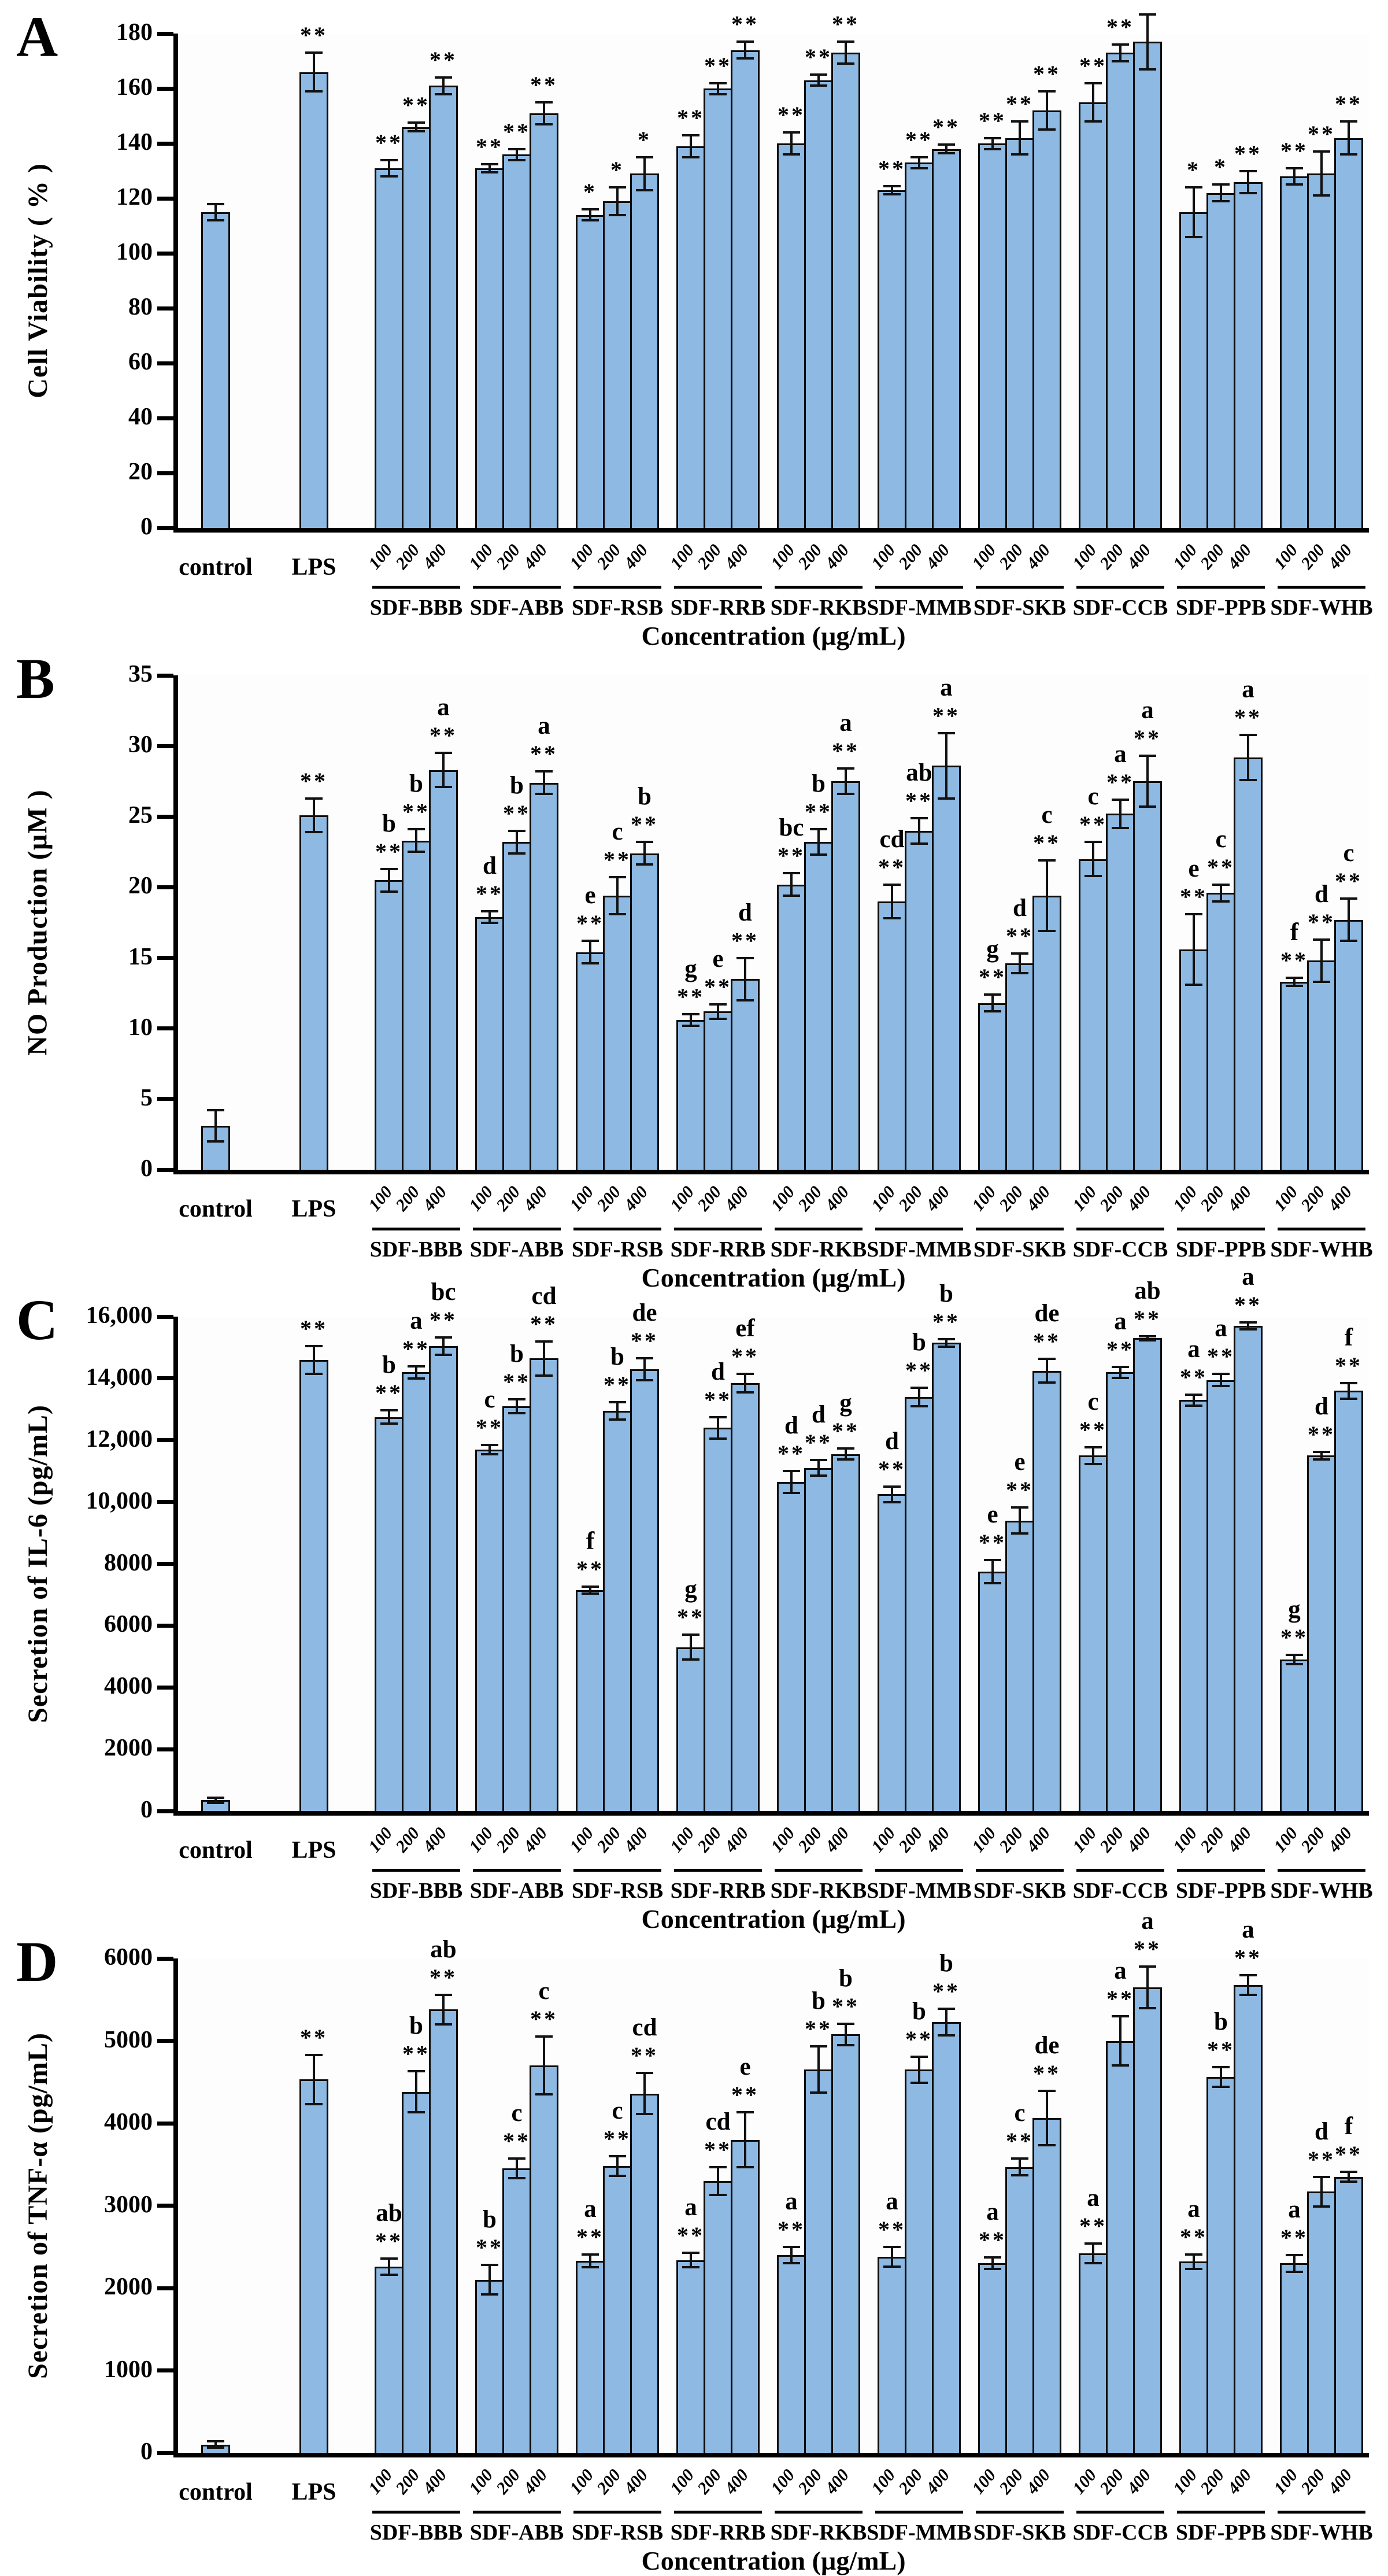 Image resolution: width=1388 pixels, height=2576 pixels. Describe the element at coordinates (313, 1209) in the screenshot. I see `x-category-label: LPS` at that location.